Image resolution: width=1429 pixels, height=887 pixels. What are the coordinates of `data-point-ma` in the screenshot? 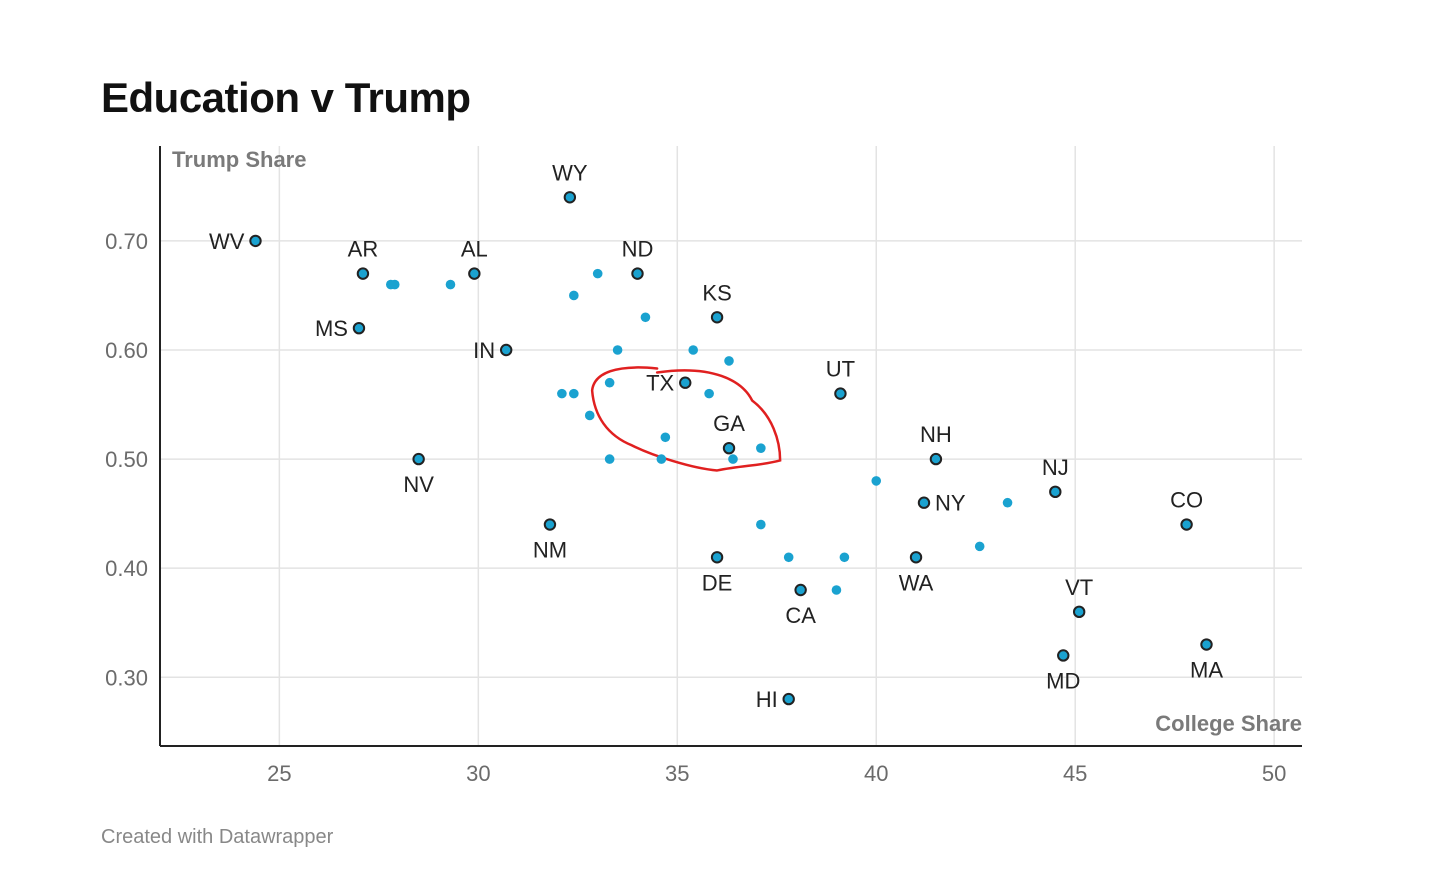 It's located at (1206, 644).